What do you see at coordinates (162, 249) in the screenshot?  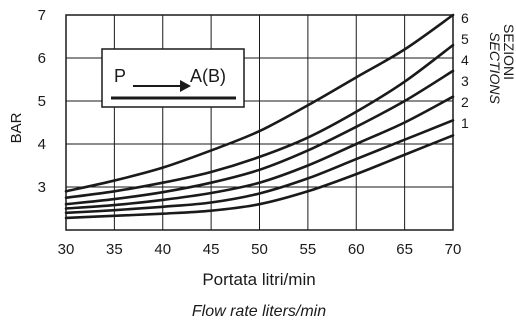 I see `x-tick-label: 40` at bounding box center [162, 249].